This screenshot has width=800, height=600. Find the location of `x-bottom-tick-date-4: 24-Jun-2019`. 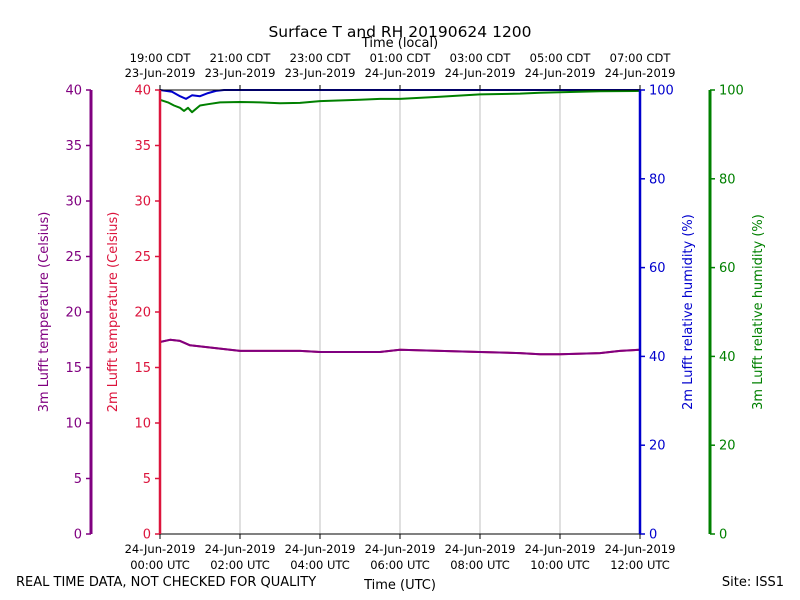

x-bottom-tick-date-4: 24-Jun-2019 is located at coordinates (480, 549).